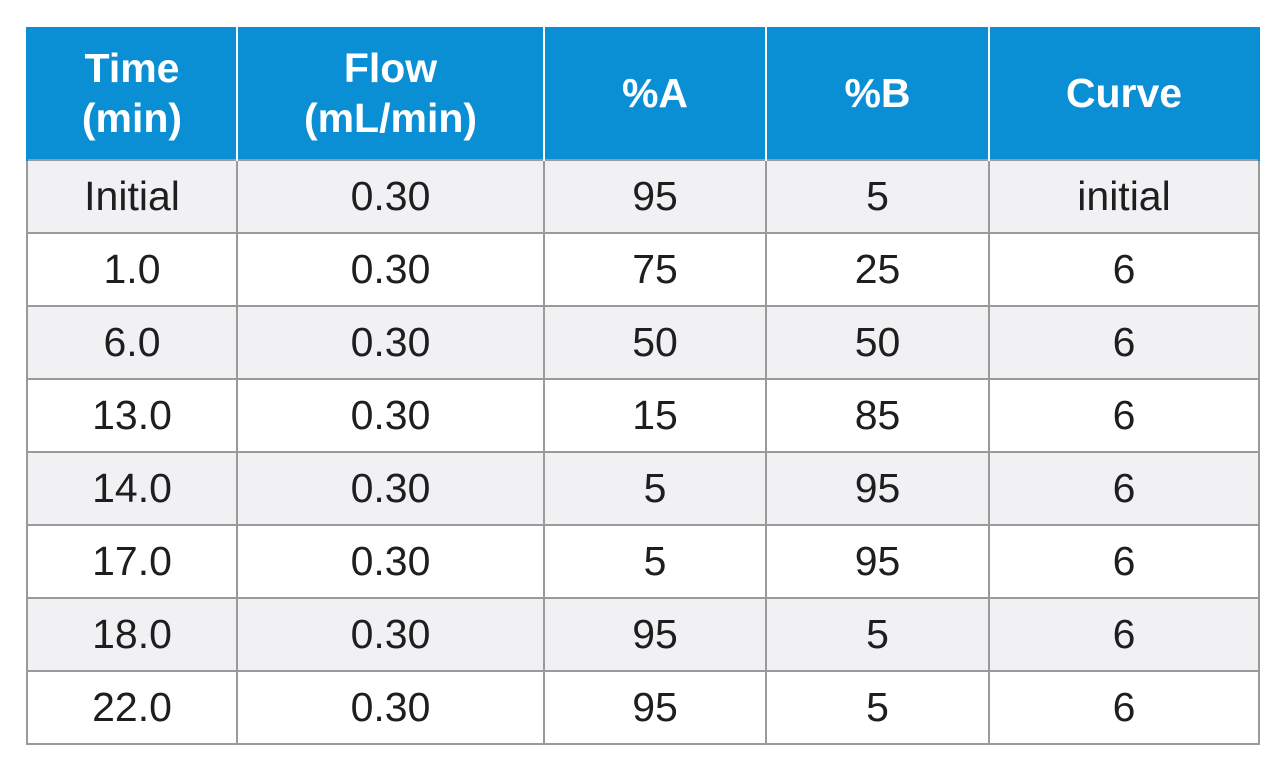 Image resolution: width=1280 pixels, height=776 pixels. What do you see at coordinates (655, 415) in the screenshot?
I see `cell-percent-a: 15` at bounding box center [655, 415].